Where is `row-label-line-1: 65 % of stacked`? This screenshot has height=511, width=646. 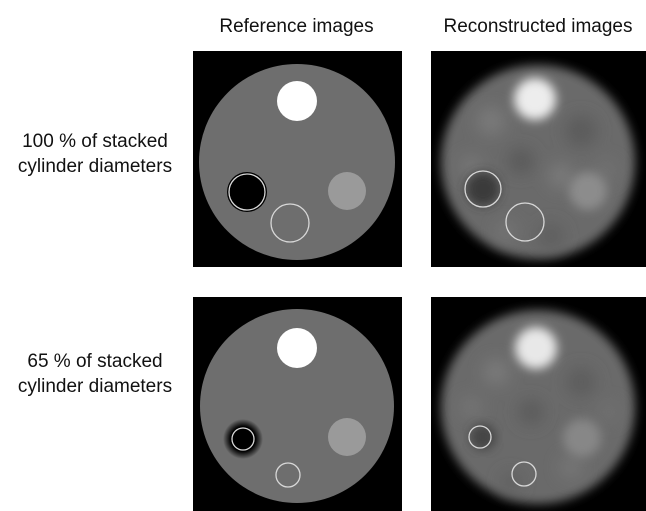
row-label-line-1: 65 % of stacked is located at coordinates (95, 361).